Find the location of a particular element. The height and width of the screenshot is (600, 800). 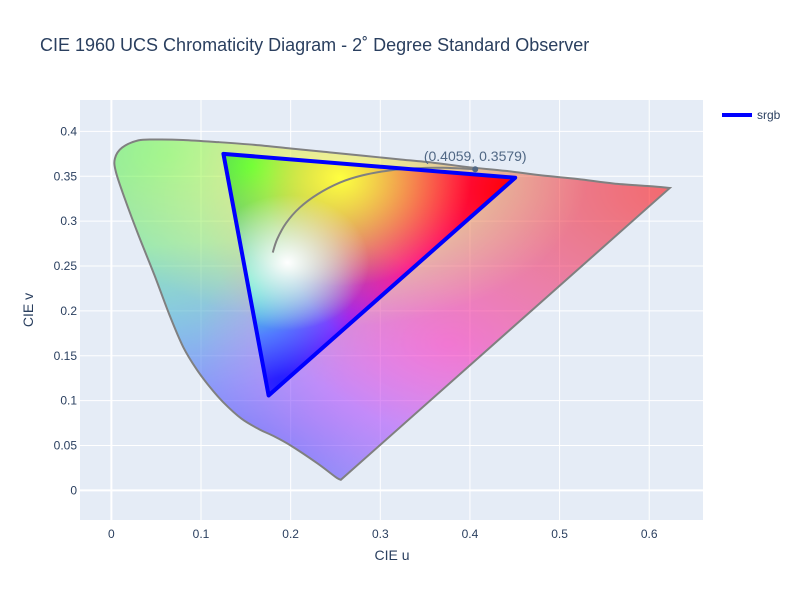

y-tick-label: 0.35 is located at coordinates (66, 176).